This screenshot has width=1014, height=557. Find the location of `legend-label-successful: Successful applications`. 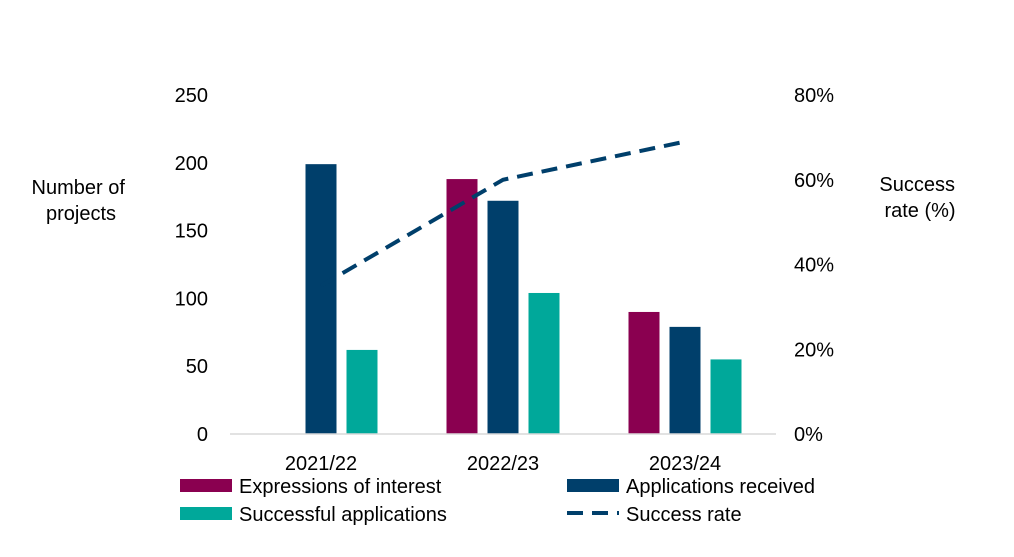

legend-label-successful: Successful applications is located at coordinates (343, 515).